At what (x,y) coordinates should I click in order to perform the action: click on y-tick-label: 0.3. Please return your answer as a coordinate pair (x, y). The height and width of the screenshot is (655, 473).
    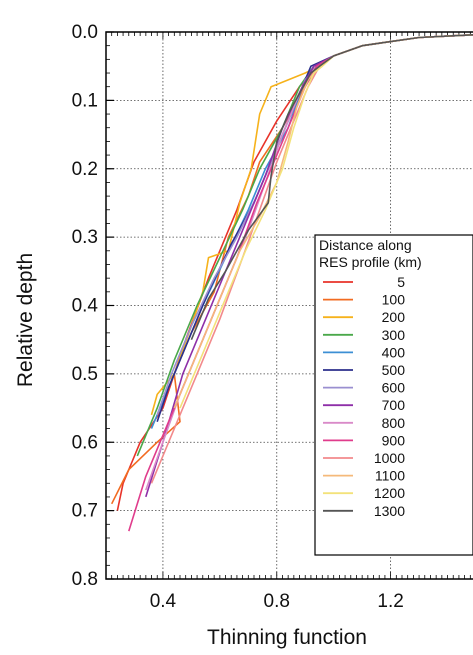
    Looking at the image, I should click on (85, 237).